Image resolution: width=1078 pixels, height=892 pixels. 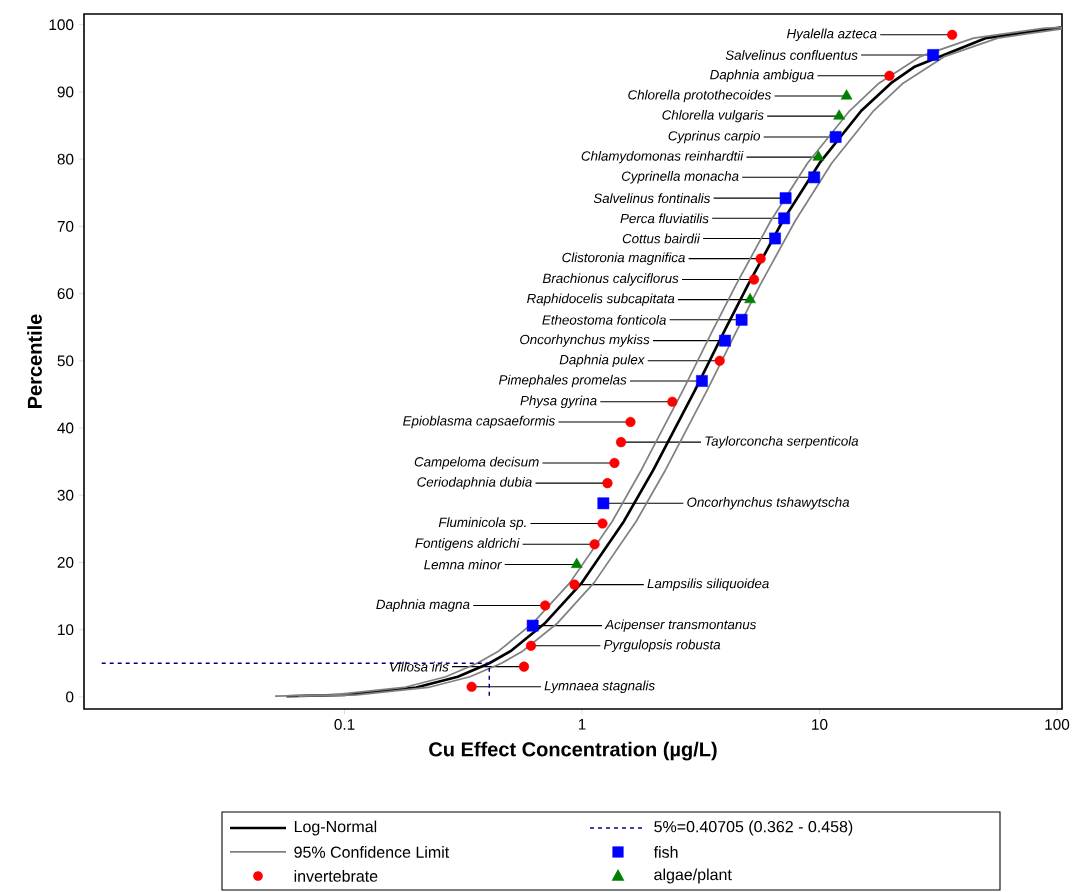 What do you see at coordinates (661, 238) in the screenshot?
I see `annotation: Cottus bairdii` at bounding box center [661, 238].